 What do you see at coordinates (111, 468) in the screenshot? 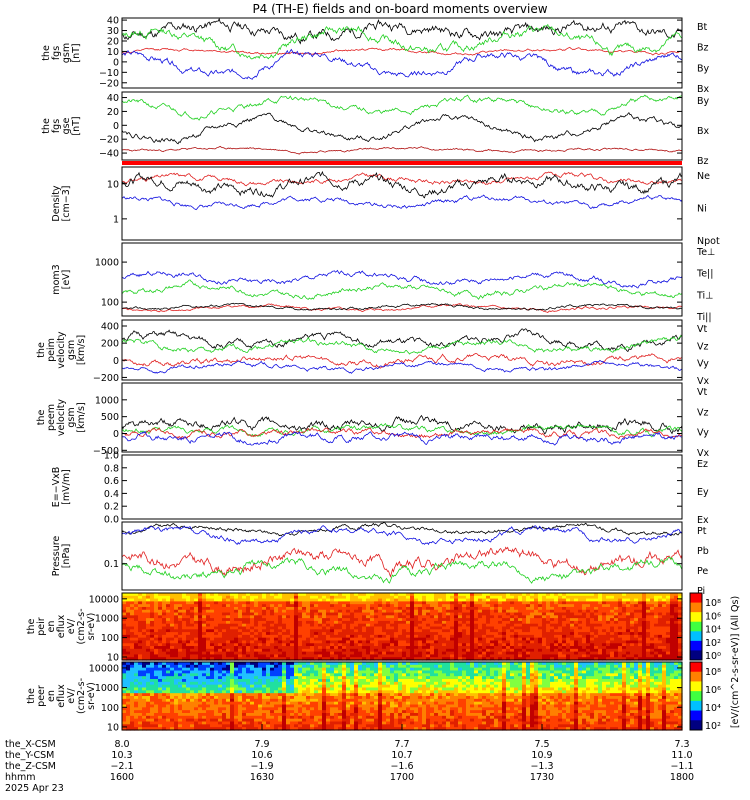
I see `y-tick-label: 0.8` at bounding box center [111, 468].